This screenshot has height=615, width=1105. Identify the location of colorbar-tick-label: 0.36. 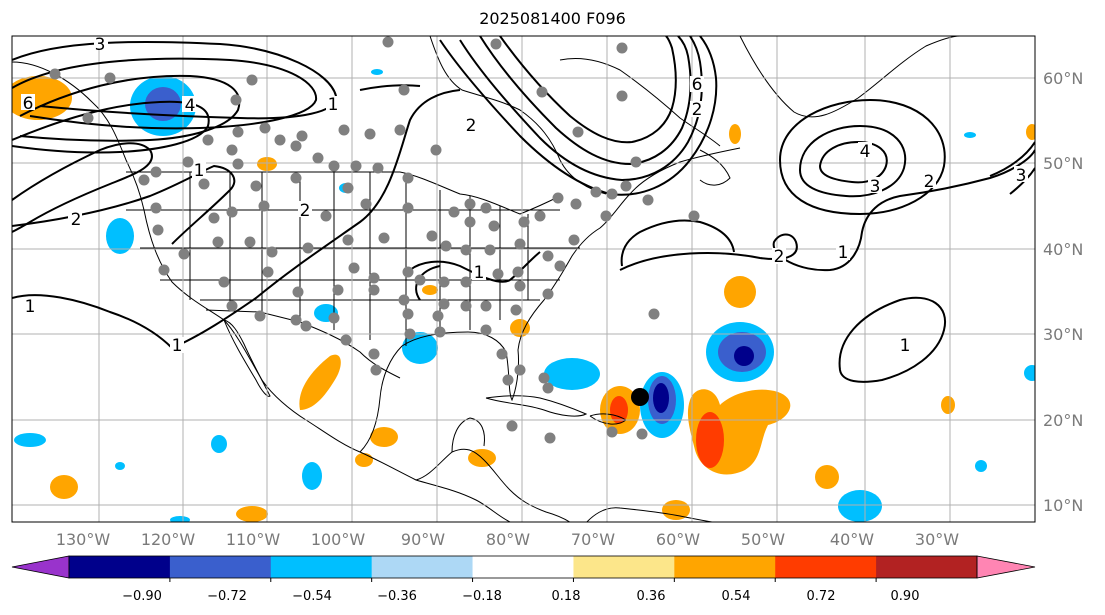
(651, 596).